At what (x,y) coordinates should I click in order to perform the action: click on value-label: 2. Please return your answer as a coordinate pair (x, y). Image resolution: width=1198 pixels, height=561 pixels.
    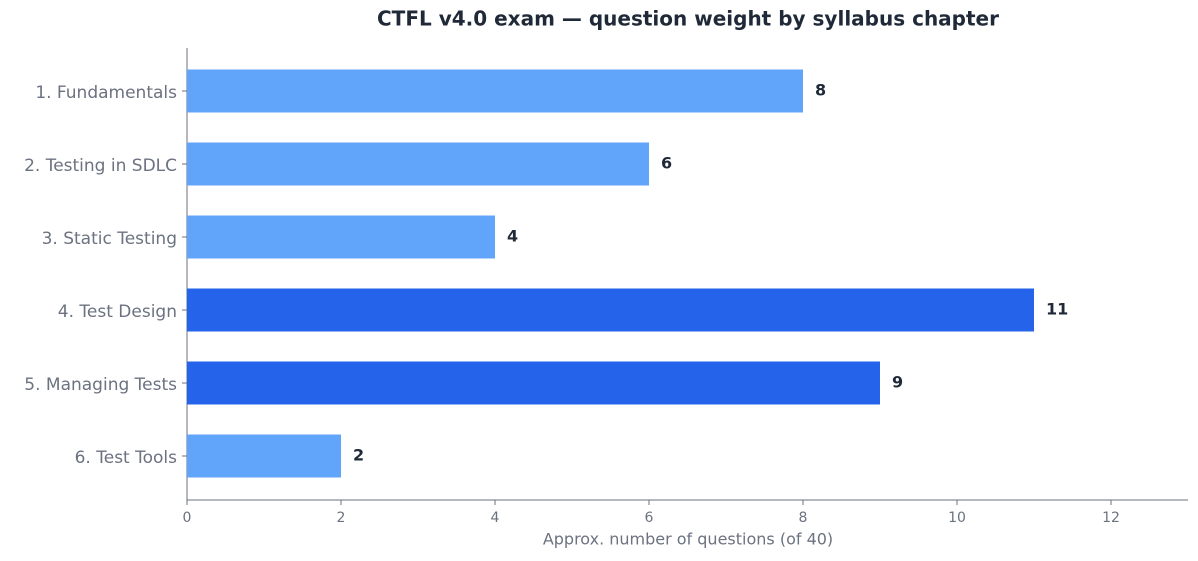
    Looking at the image, I should click on (358, 455).